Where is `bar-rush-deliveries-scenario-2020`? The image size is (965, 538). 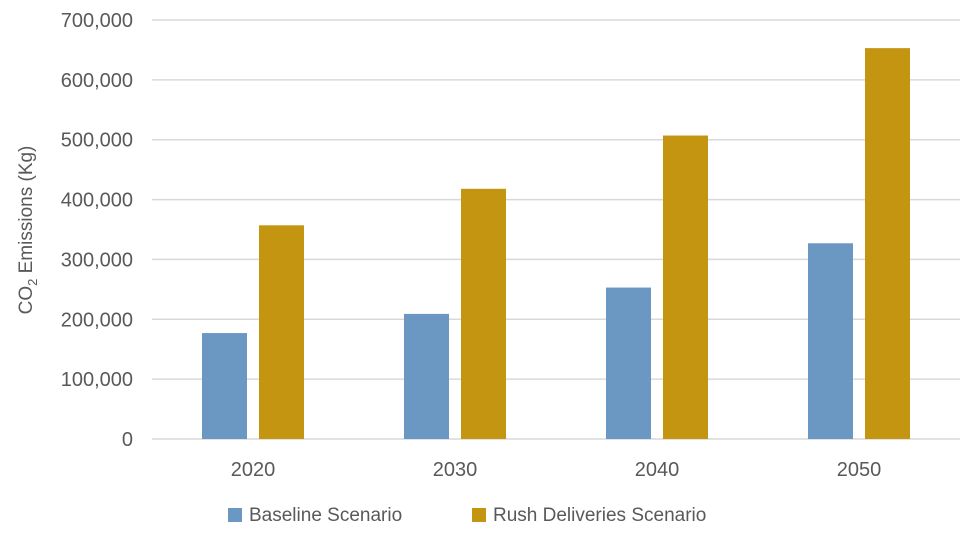
bar-rush-deliveries-scenario-2020 is located at coordinates (281, 332).